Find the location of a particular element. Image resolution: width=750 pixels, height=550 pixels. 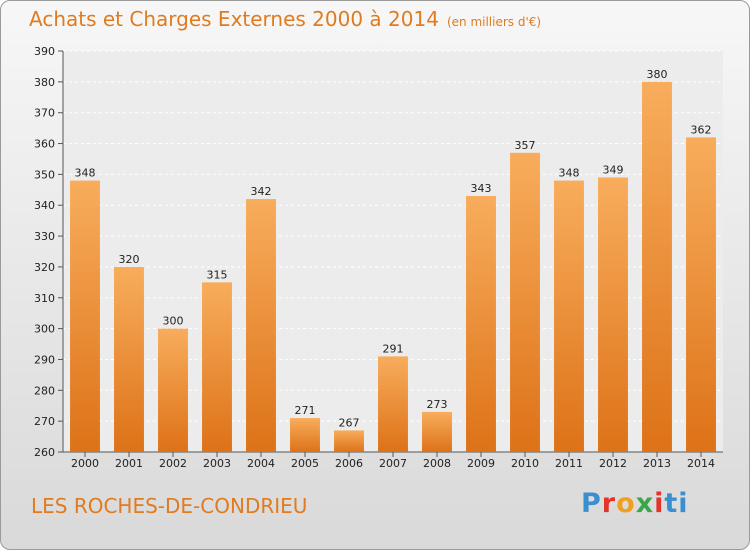

y-tick-label: 390 is located at coordinates (44, 51).